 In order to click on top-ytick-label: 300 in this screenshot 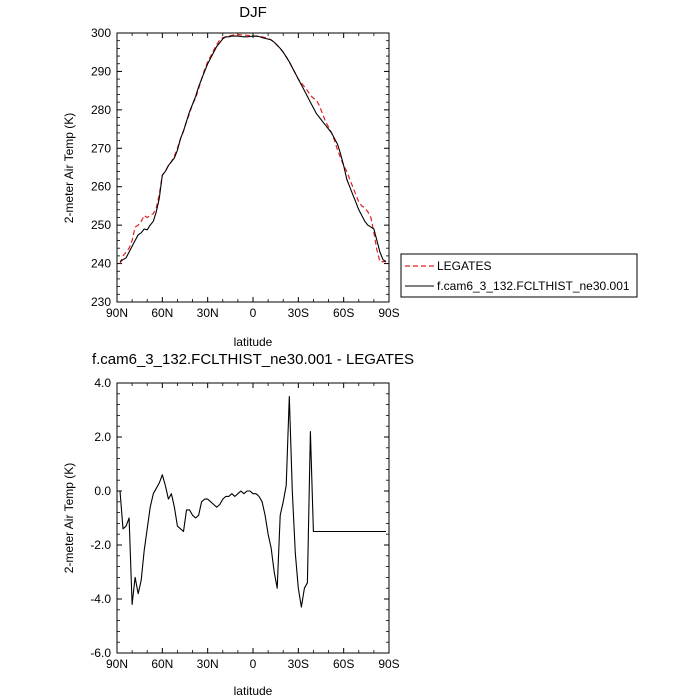, I will do `click(101, 33)`.